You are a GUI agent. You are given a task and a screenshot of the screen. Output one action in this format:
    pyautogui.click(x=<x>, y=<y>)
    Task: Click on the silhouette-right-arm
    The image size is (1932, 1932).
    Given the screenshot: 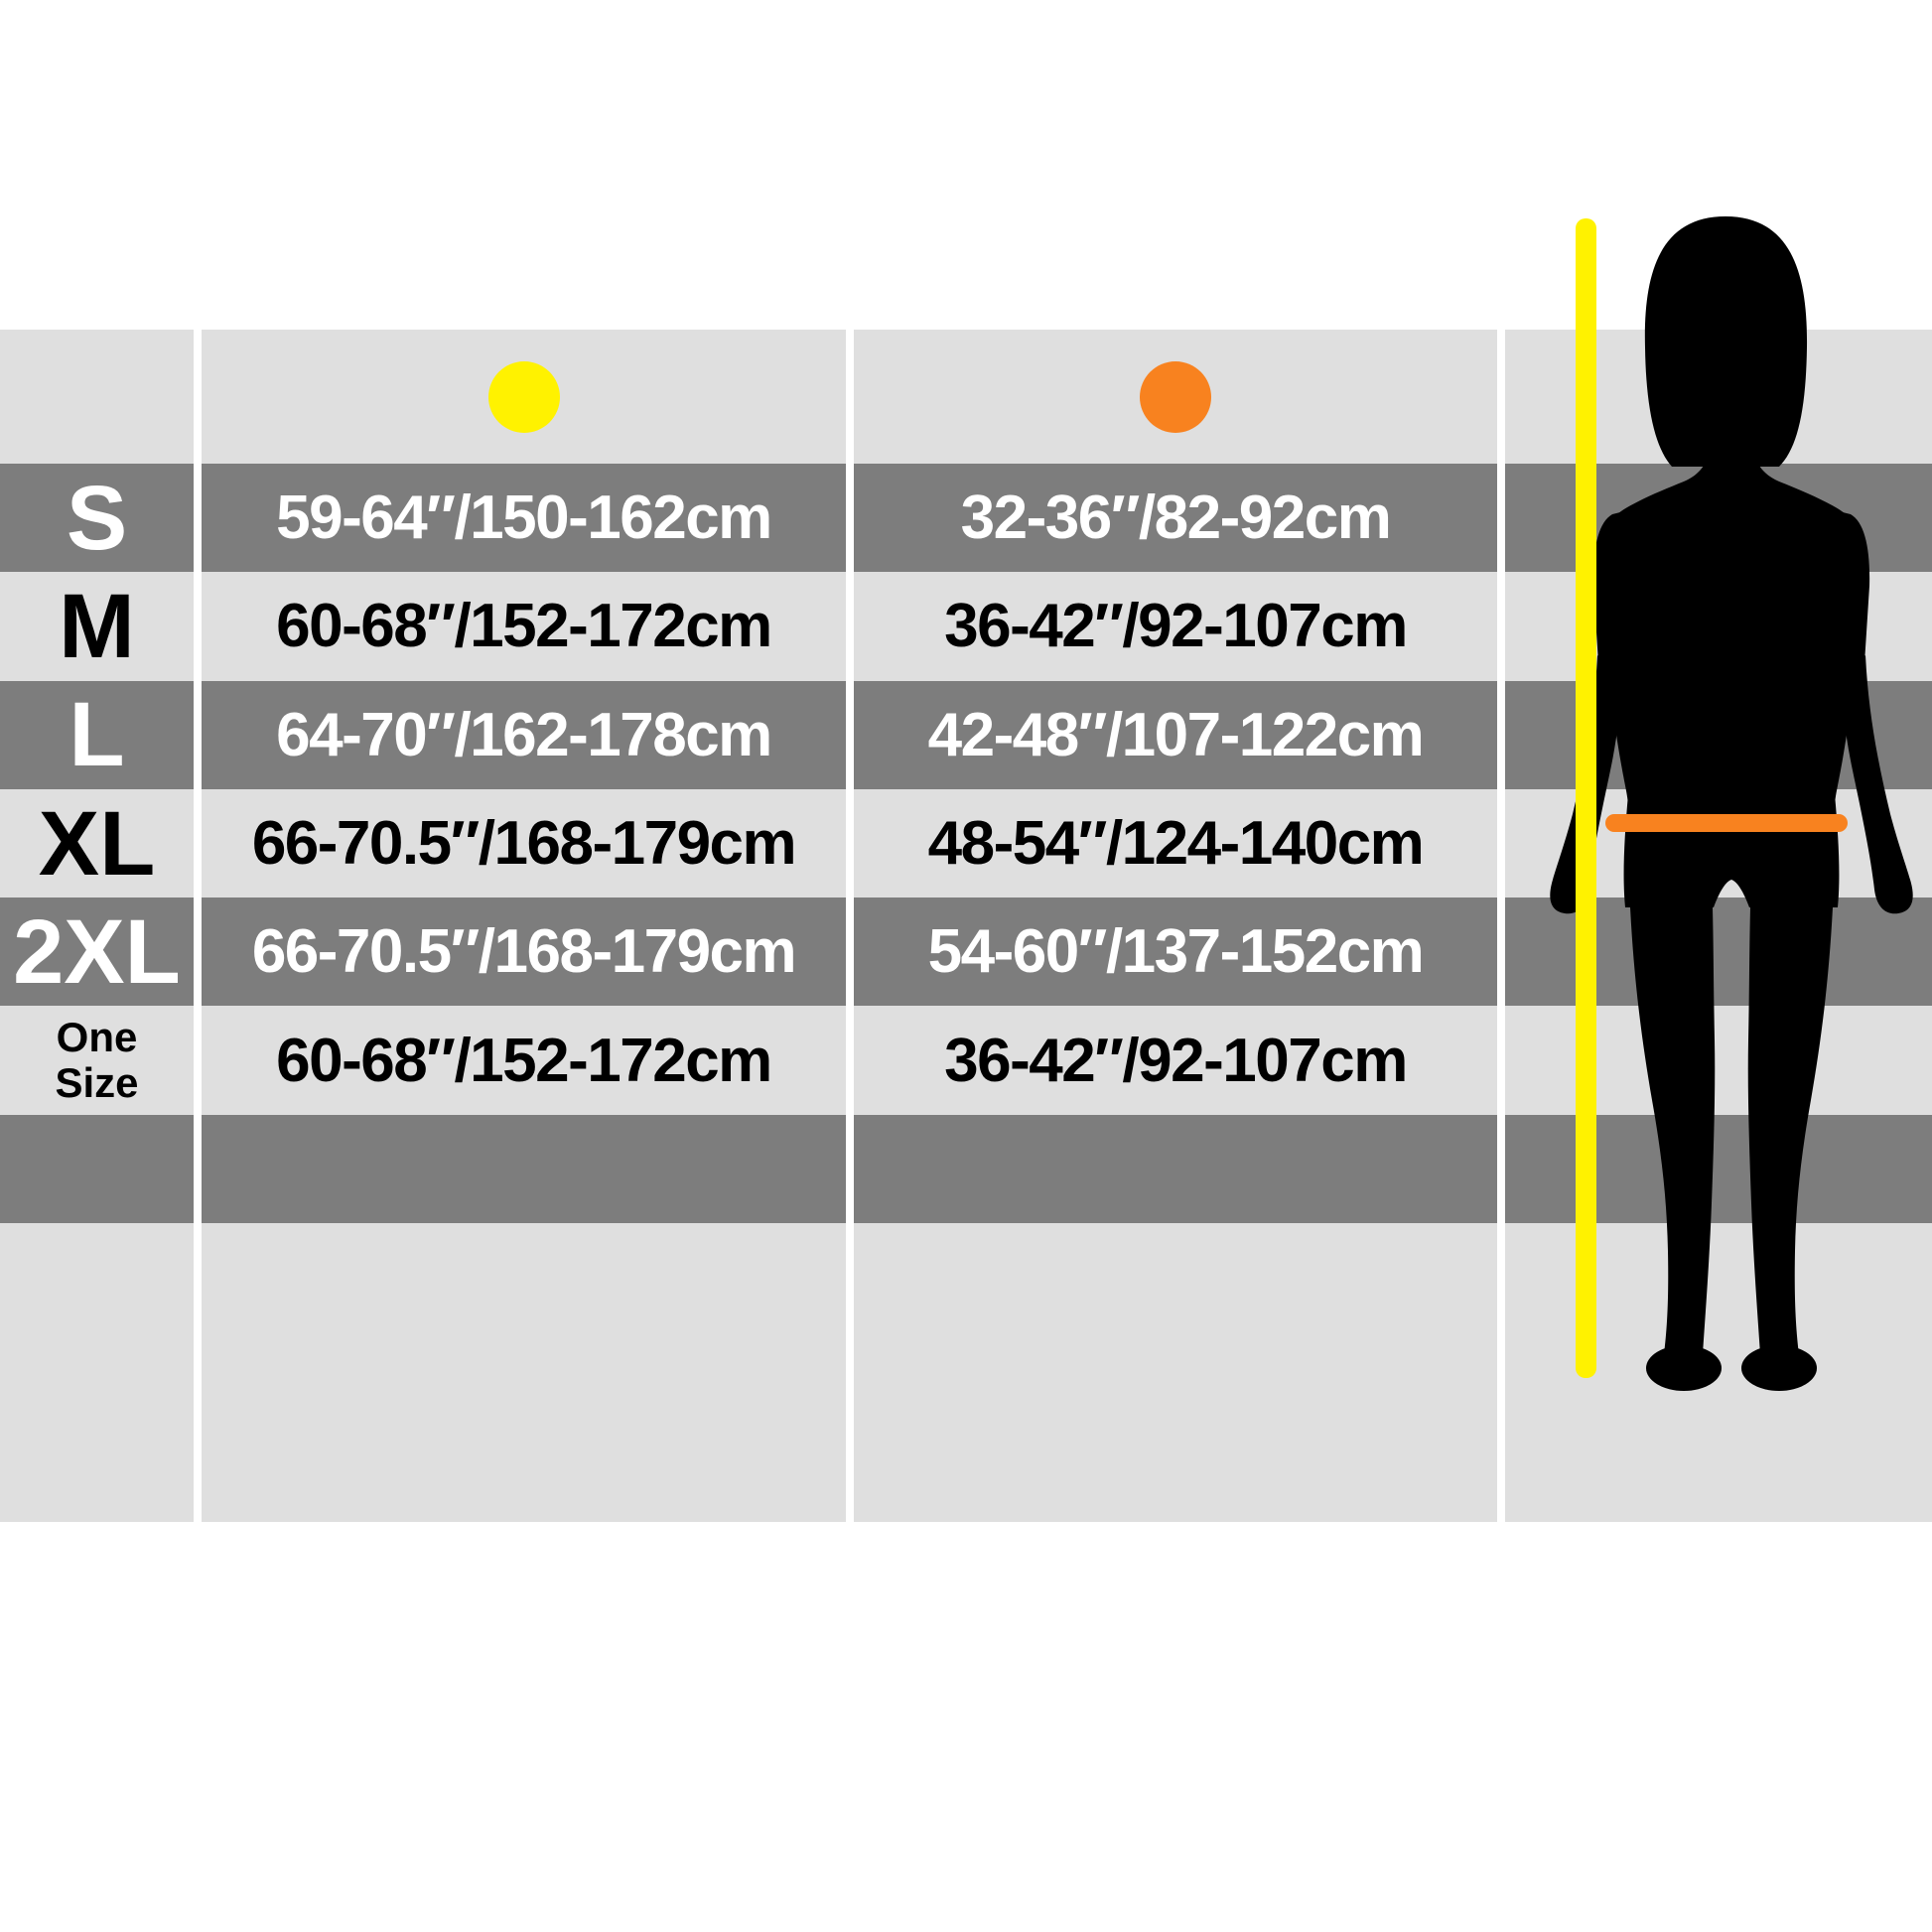 What is the action you would take?
    pyautogui.click(x=1877, y=784)
    